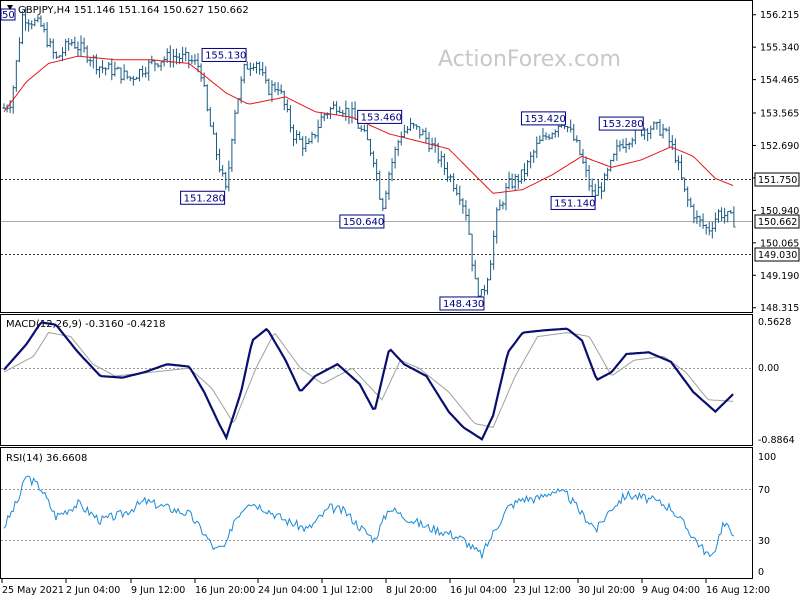 This screenshot has width=800, height=600. I want to click on left-tag-text: 50, so click(8, 15).